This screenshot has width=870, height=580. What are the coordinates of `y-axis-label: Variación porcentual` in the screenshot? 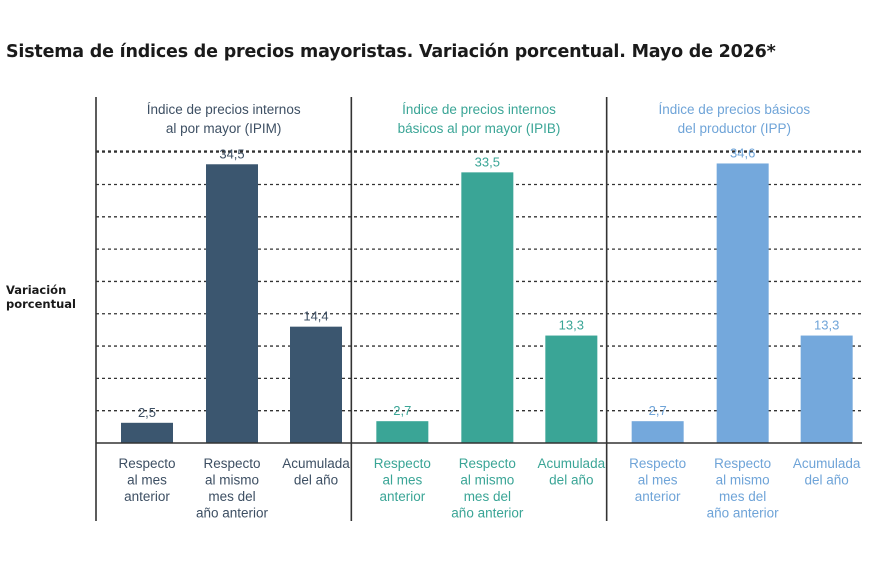 It's located at (51, 297).